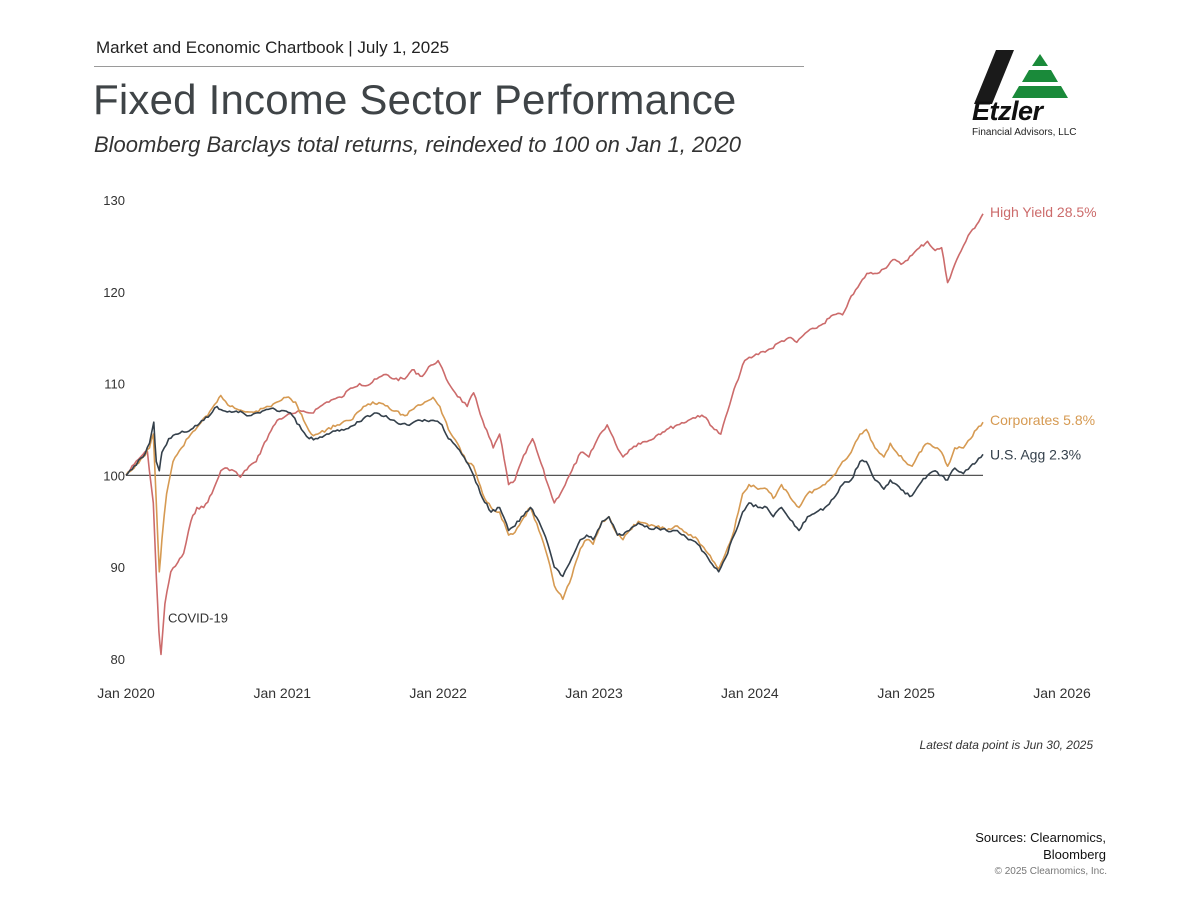 The image size is (1200, 900). What do you see at coordinates (126, 693) in the screenshot?
I see `x-tick-label: Jan 2020` at bounding box center [126, 693].